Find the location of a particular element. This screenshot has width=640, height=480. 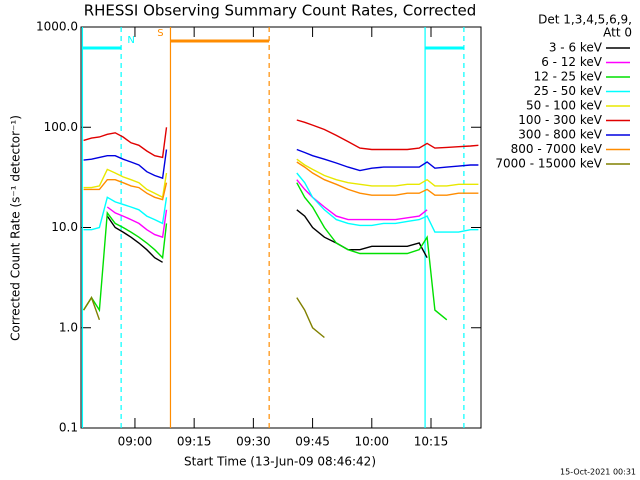

legend-label: 300 - 800 keV is located at coordinates (560, 135).